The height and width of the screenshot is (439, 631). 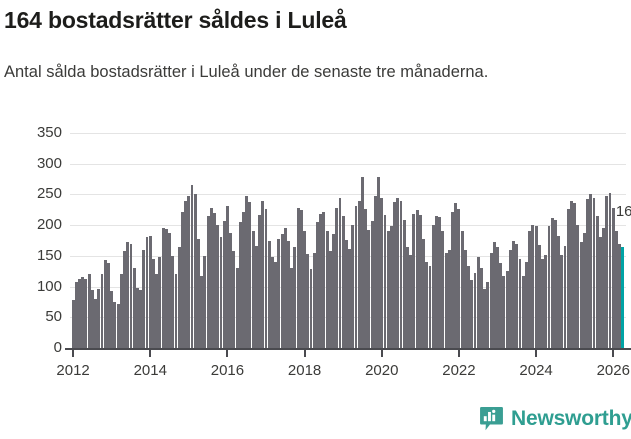 I want to click on y-axis-tick-label: 0, so click(x=57, y=347).